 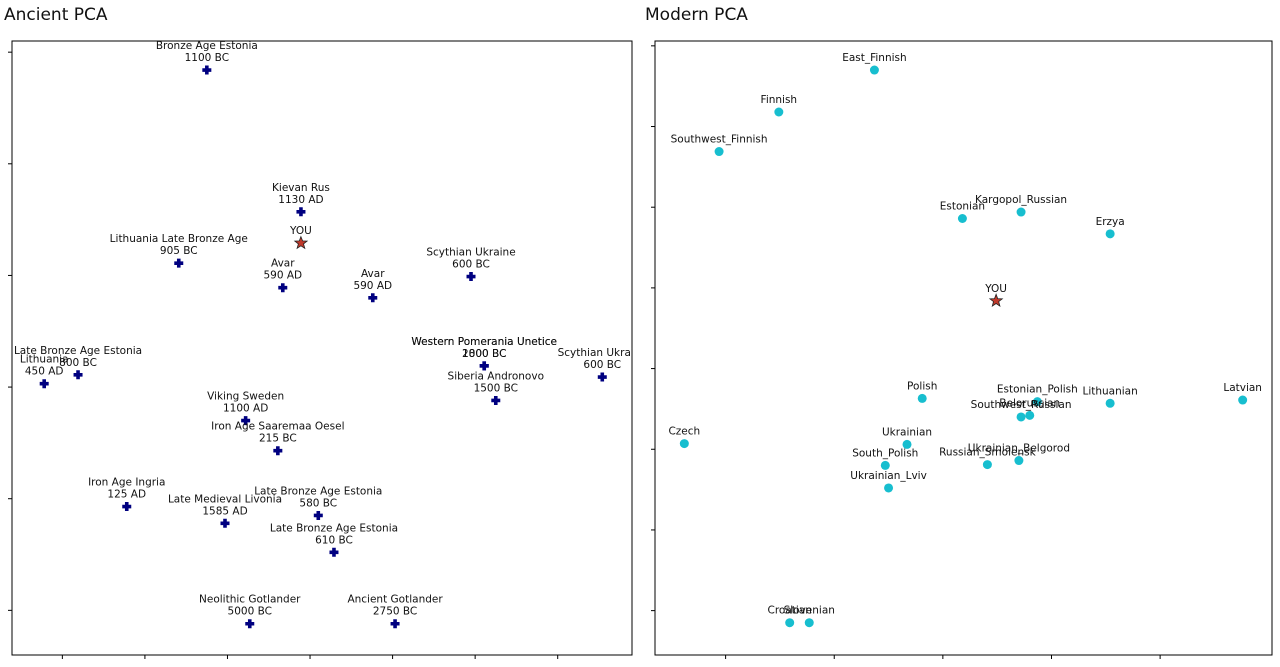 I want to click on point-label: South_Polish, so click(x=885, y=453).